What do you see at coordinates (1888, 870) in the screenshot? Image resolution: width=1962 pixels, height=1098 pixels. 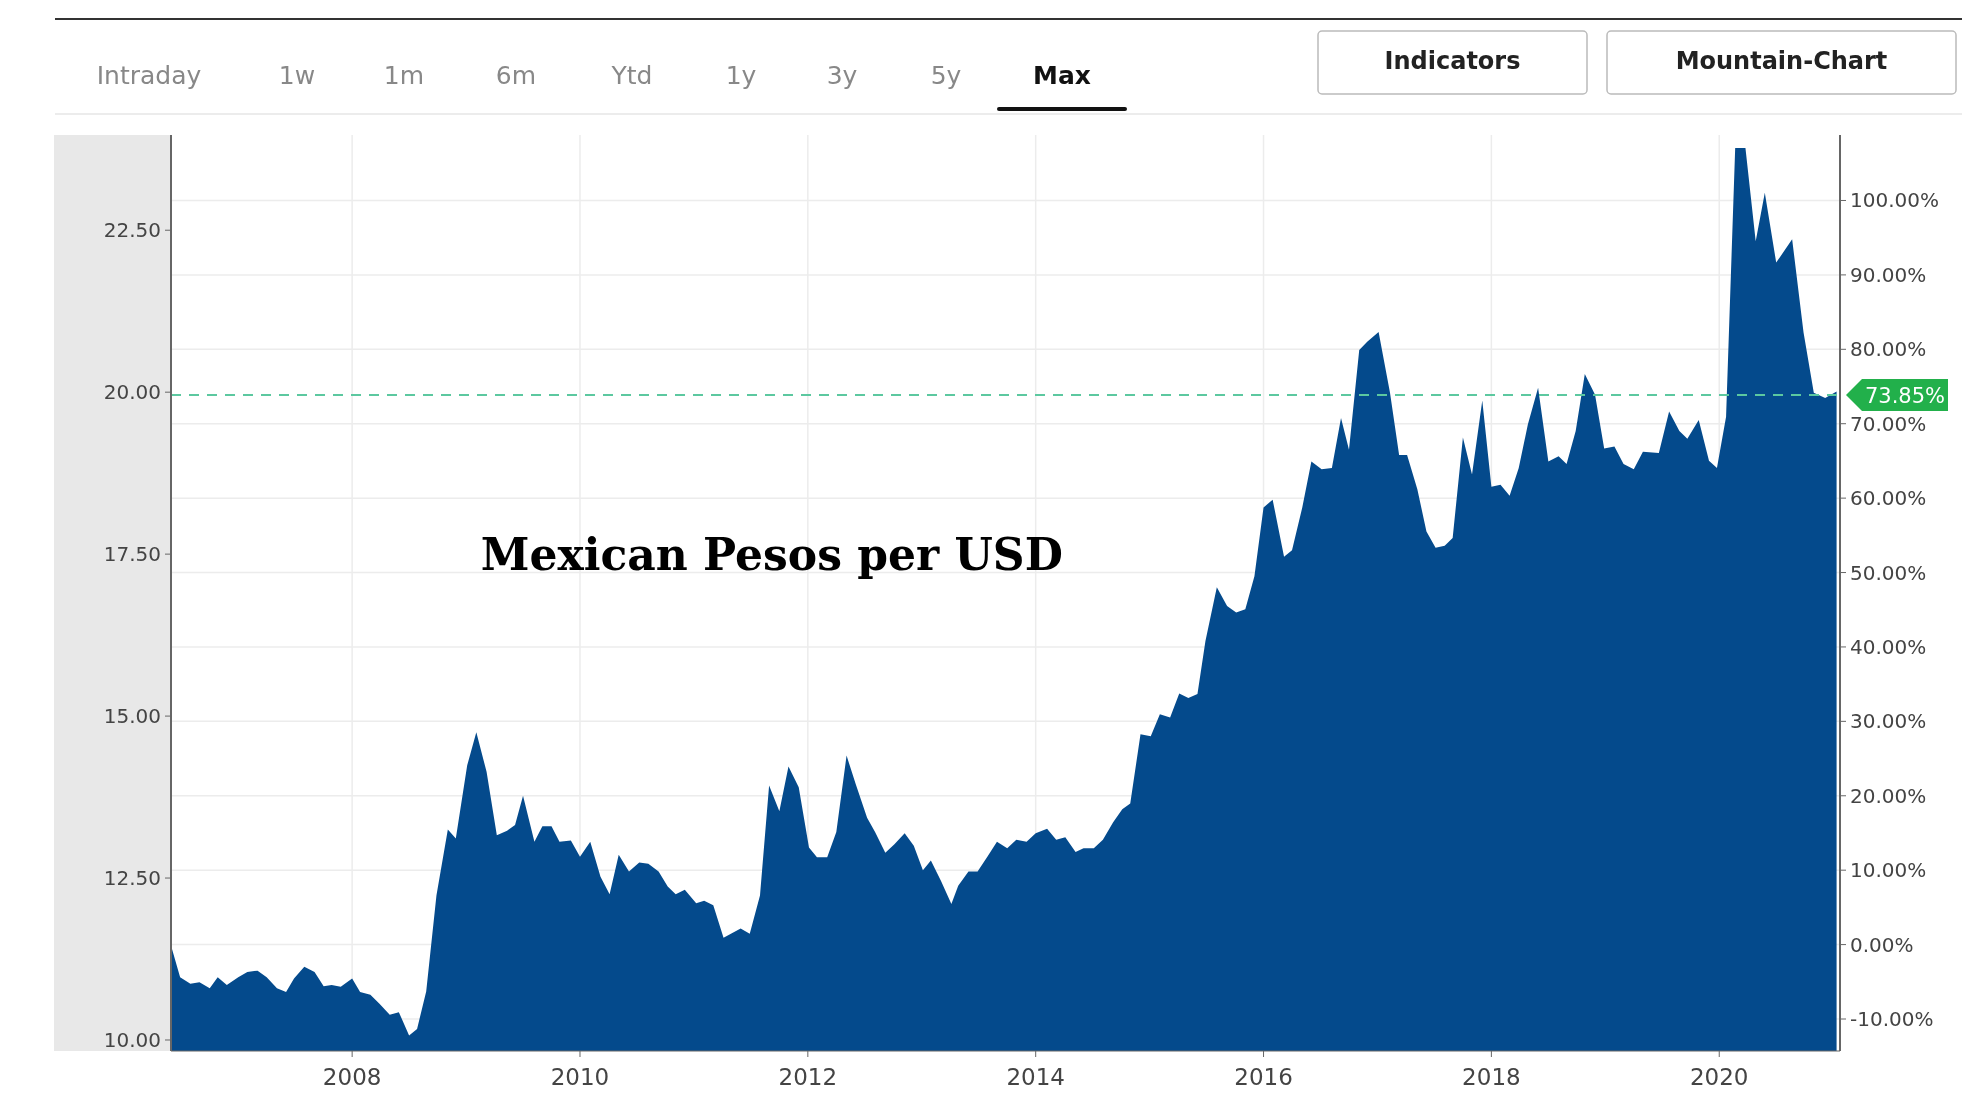 I see `y2-tick-label: 10.00%` at bounding box center [1888, 870].